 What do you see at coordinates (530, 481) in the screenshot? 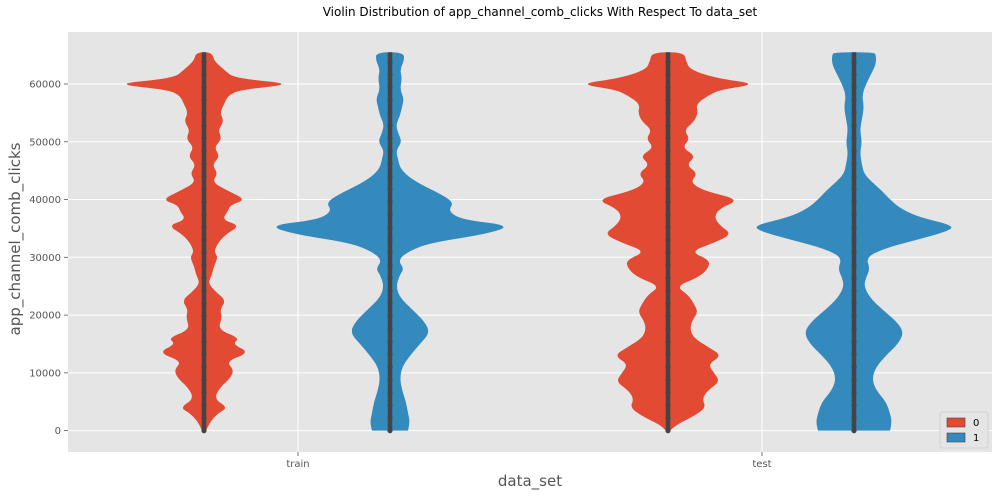
I see `x-axis-title: data_set` at bounding box center [530, 481].